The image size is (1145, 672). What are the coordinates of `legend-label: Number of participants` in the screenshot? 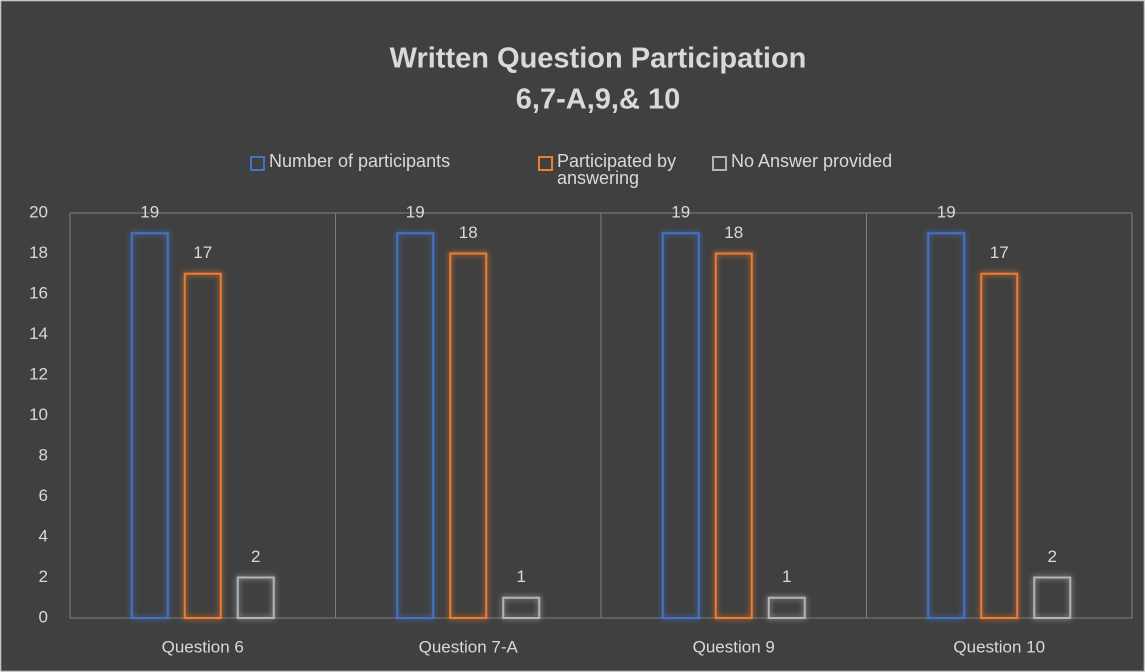 It's located at (360, 161).